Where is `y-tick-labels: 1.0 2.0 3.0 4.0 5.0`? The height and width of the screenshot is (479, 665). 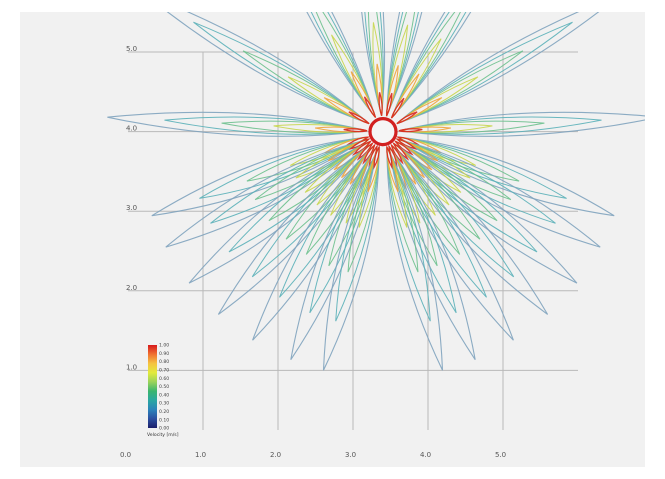 y-tick-labels: 1.0 2.0 3.0 4.0 5.0 is located at coordinates (131, 208).